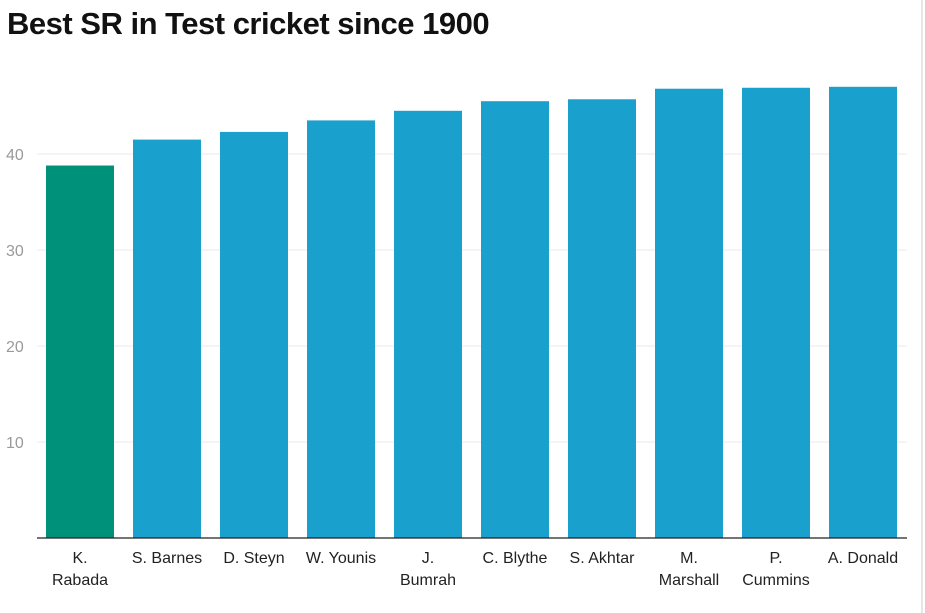 This screenshot has width=925, height=613. What do you see at coordinates (341, 329) in the screenshot?
I see `bar-w-younis` at bounding box center [341, 329].